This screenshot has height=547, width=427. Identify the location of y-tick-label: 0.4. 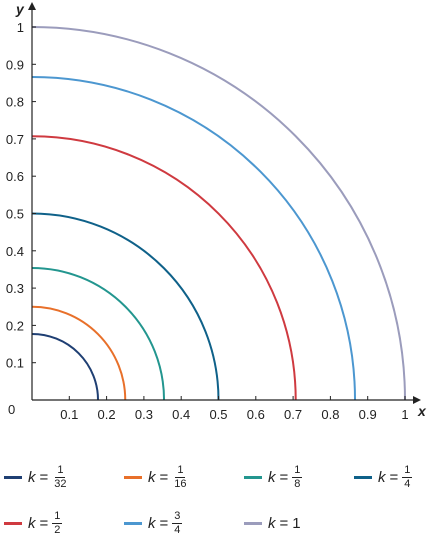
(15, 251).